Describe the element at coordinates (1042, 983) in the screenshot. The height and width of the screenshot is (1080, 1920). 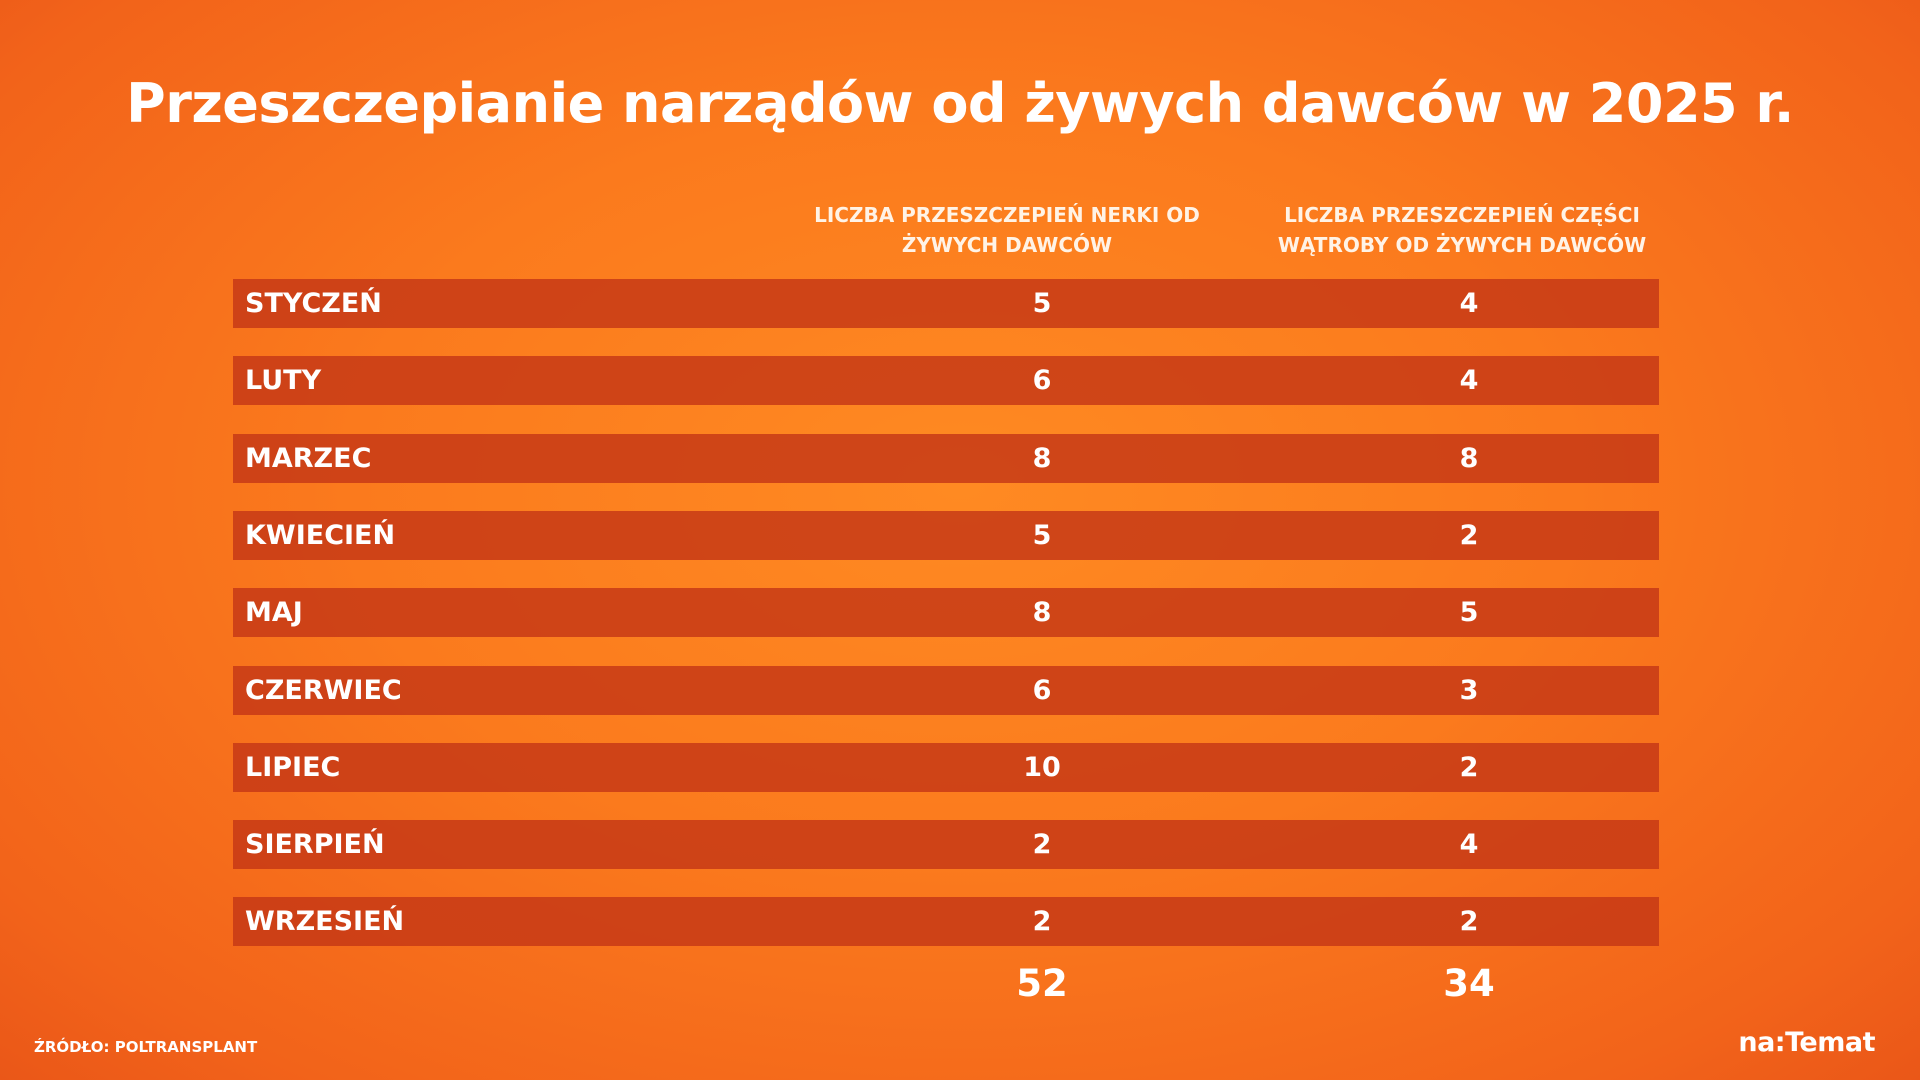
I see `total: 52` at that location.